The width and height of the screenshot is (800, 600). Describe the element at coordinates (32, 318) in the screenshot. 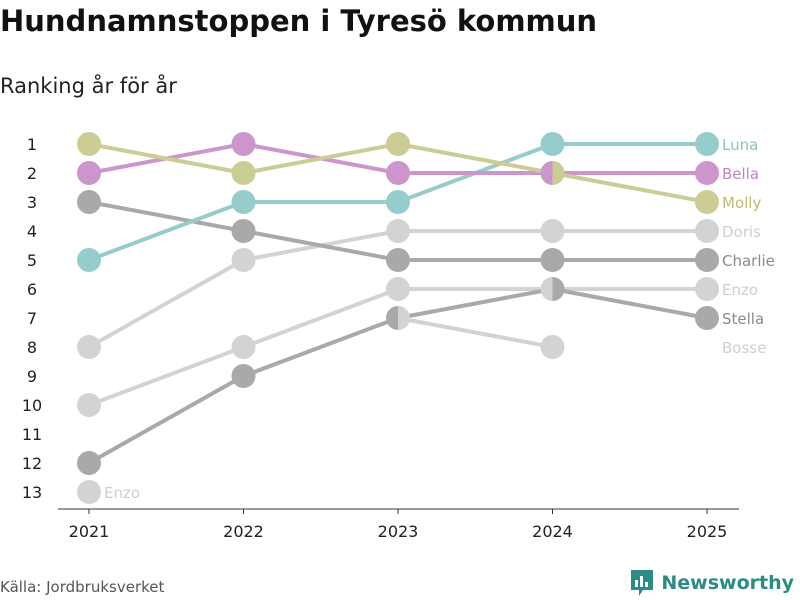

I see `y-tick-label: 7` at that location.